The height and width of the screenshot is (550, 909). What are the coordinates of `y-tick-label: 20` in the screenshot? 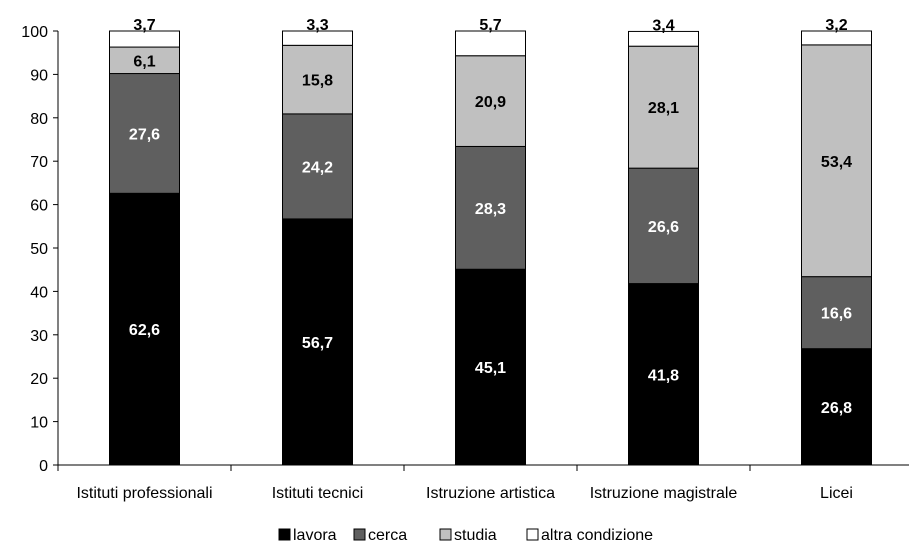 It's located at (39, 379).